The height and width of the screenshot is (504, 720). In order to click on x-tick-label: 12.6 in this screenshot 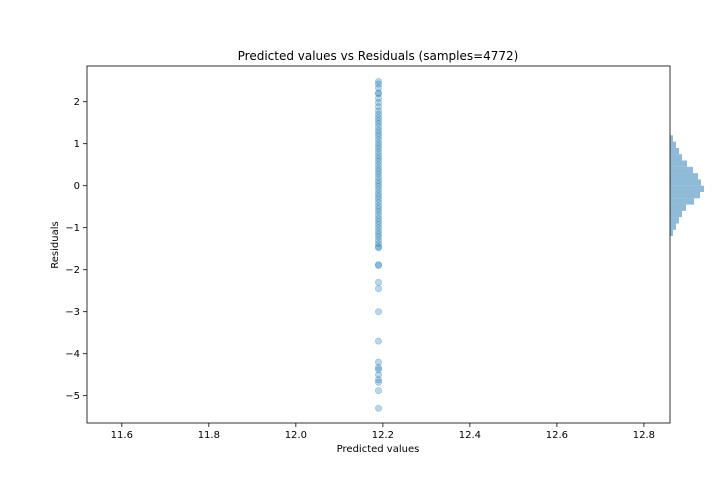, I will do `click(557, 435)`.